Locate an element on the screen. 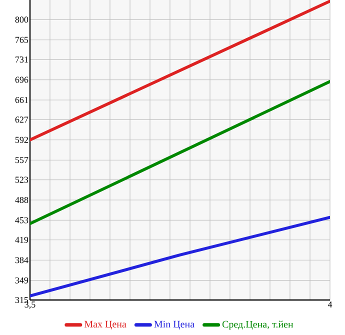 The width and height of the screenshot is (345, 335). legend-label: Сред.Цена, т.йен is located at coordinates (258, 325).